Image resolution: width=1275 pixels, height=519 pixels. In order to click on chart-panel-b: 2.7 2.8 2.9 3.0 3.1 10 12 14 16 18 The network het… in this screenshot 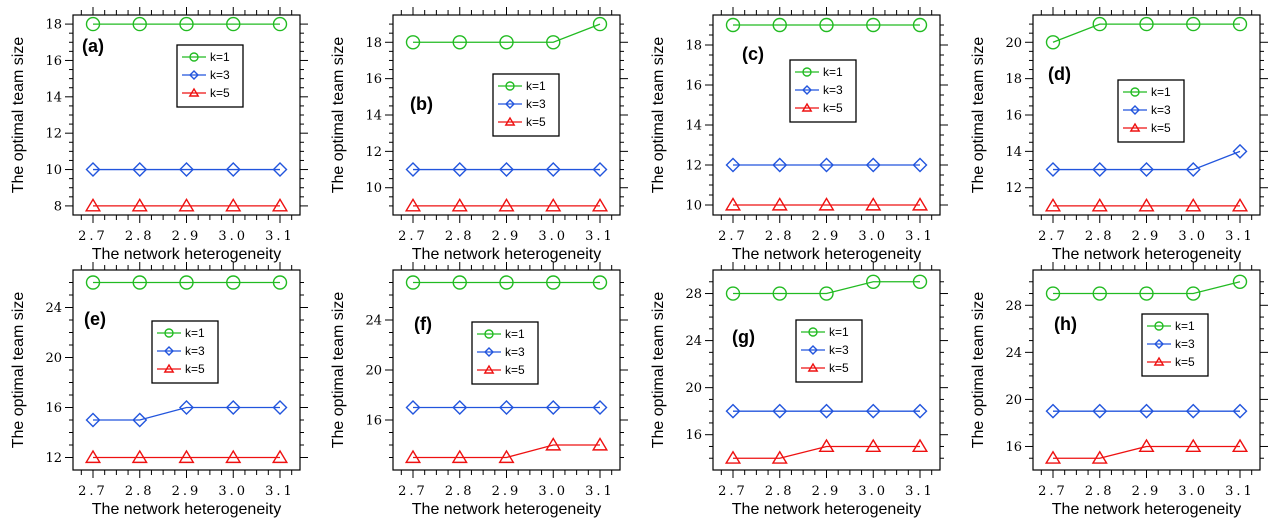, I will do `click(479, 135)`.